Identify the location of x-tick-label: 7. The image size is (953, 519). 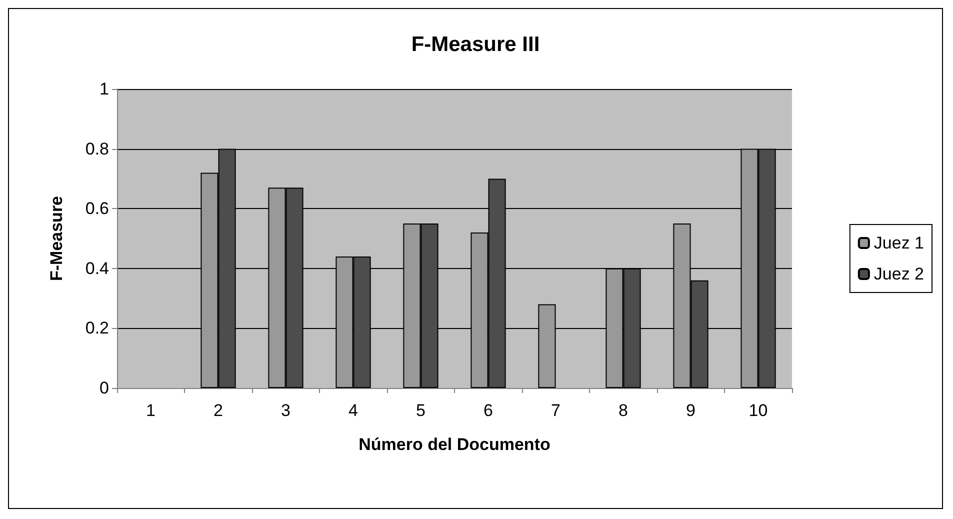
(555, 410).